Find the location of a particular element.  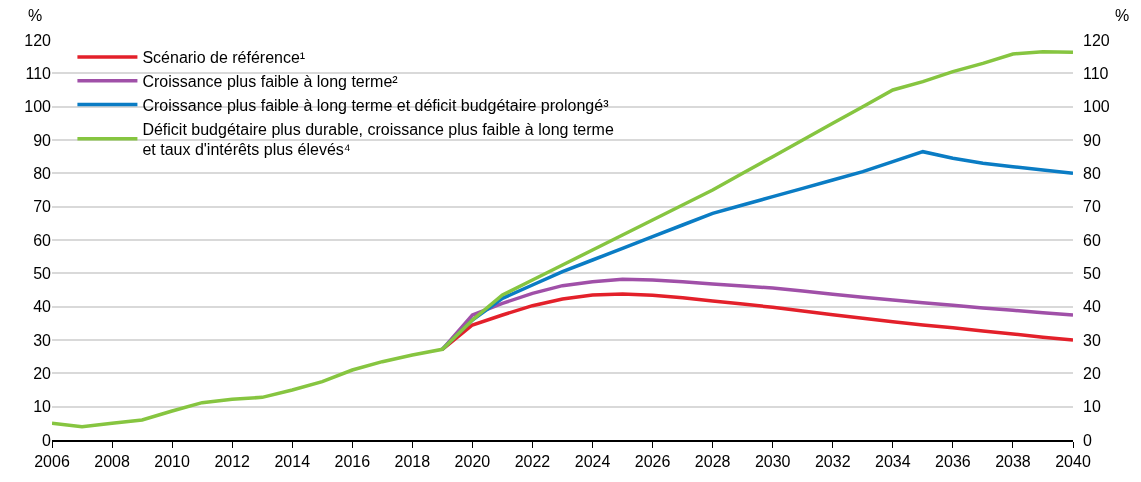

x-tick-label: 2014 is located at coordinates (292, 461).